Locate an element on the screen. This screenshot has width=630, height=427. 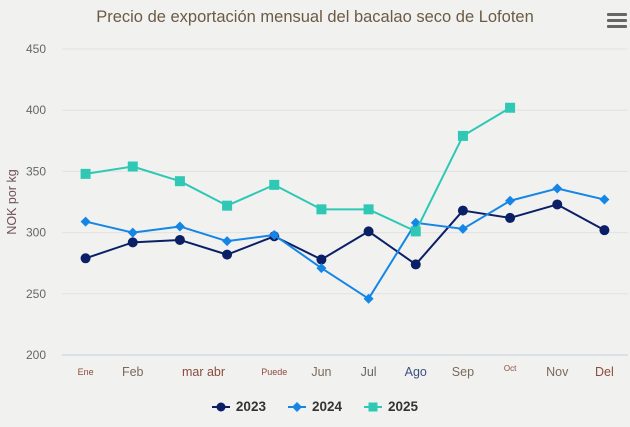
y-tick-label: 300 is located at coordinates (36, 233).